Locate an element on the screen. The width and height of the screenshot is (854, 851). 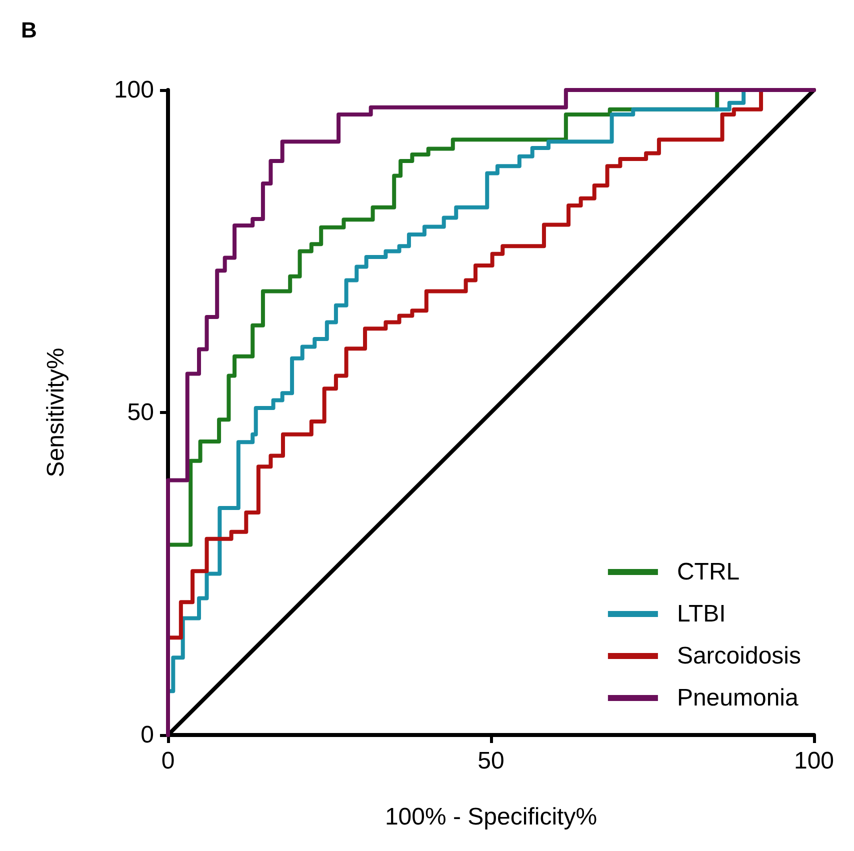
legend-label: CTRL is located at coordinates (708, 572).